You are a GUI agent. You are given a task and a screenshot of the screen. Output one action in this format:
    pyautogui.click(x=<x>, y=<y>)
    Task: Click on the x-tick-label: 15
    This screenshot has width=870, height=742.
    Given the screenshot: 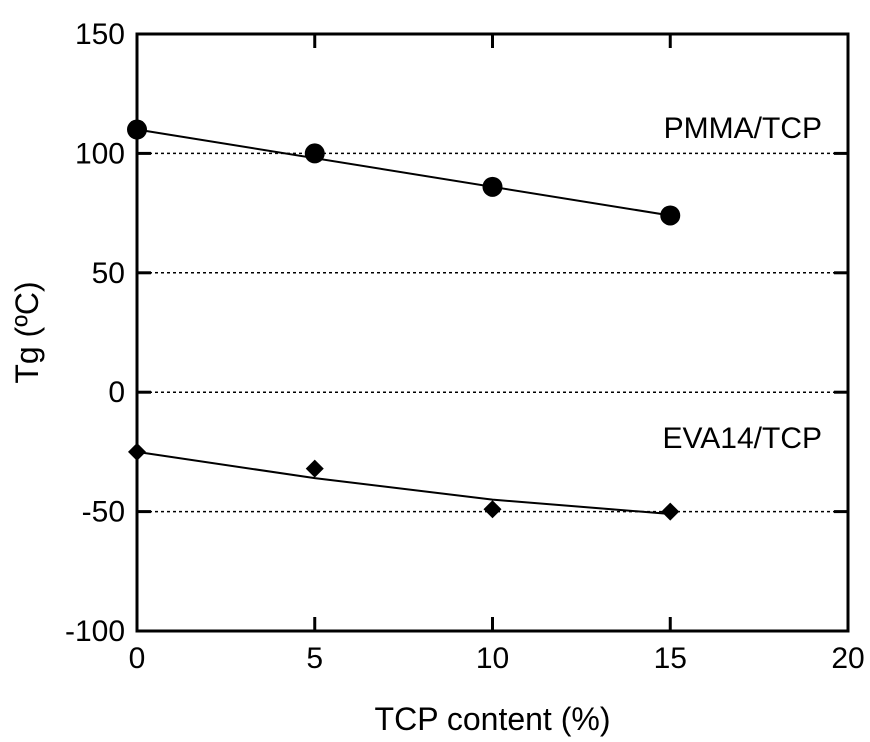 What is the action you would take?
    pyautogui.click(x=670, y=658)
    